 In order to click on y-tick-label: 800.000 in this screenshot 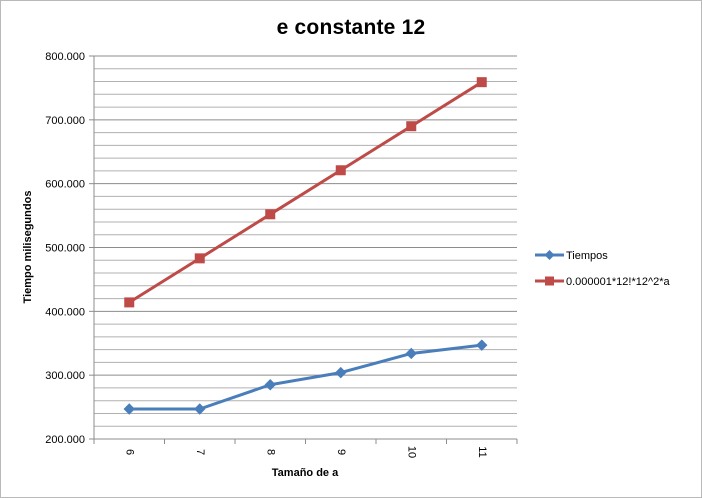, I will do `click(65, 57)`.